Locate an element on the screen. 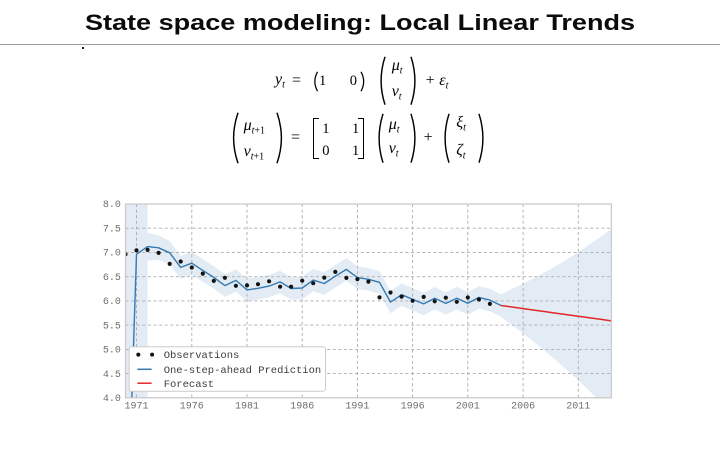 This screenshot has width=720, height=450. svg-text: 6.5 is located at coordinates (112, 278).